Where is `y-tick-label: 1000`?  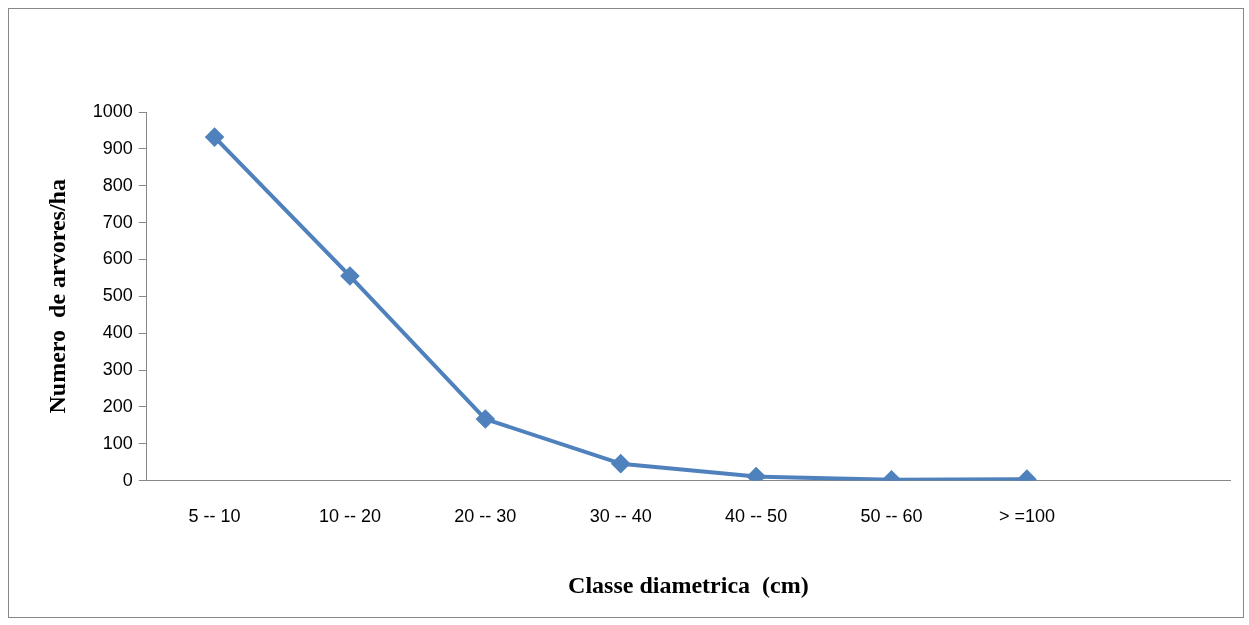 y-tick-label: 1000 is located at coordinates (112, 110).